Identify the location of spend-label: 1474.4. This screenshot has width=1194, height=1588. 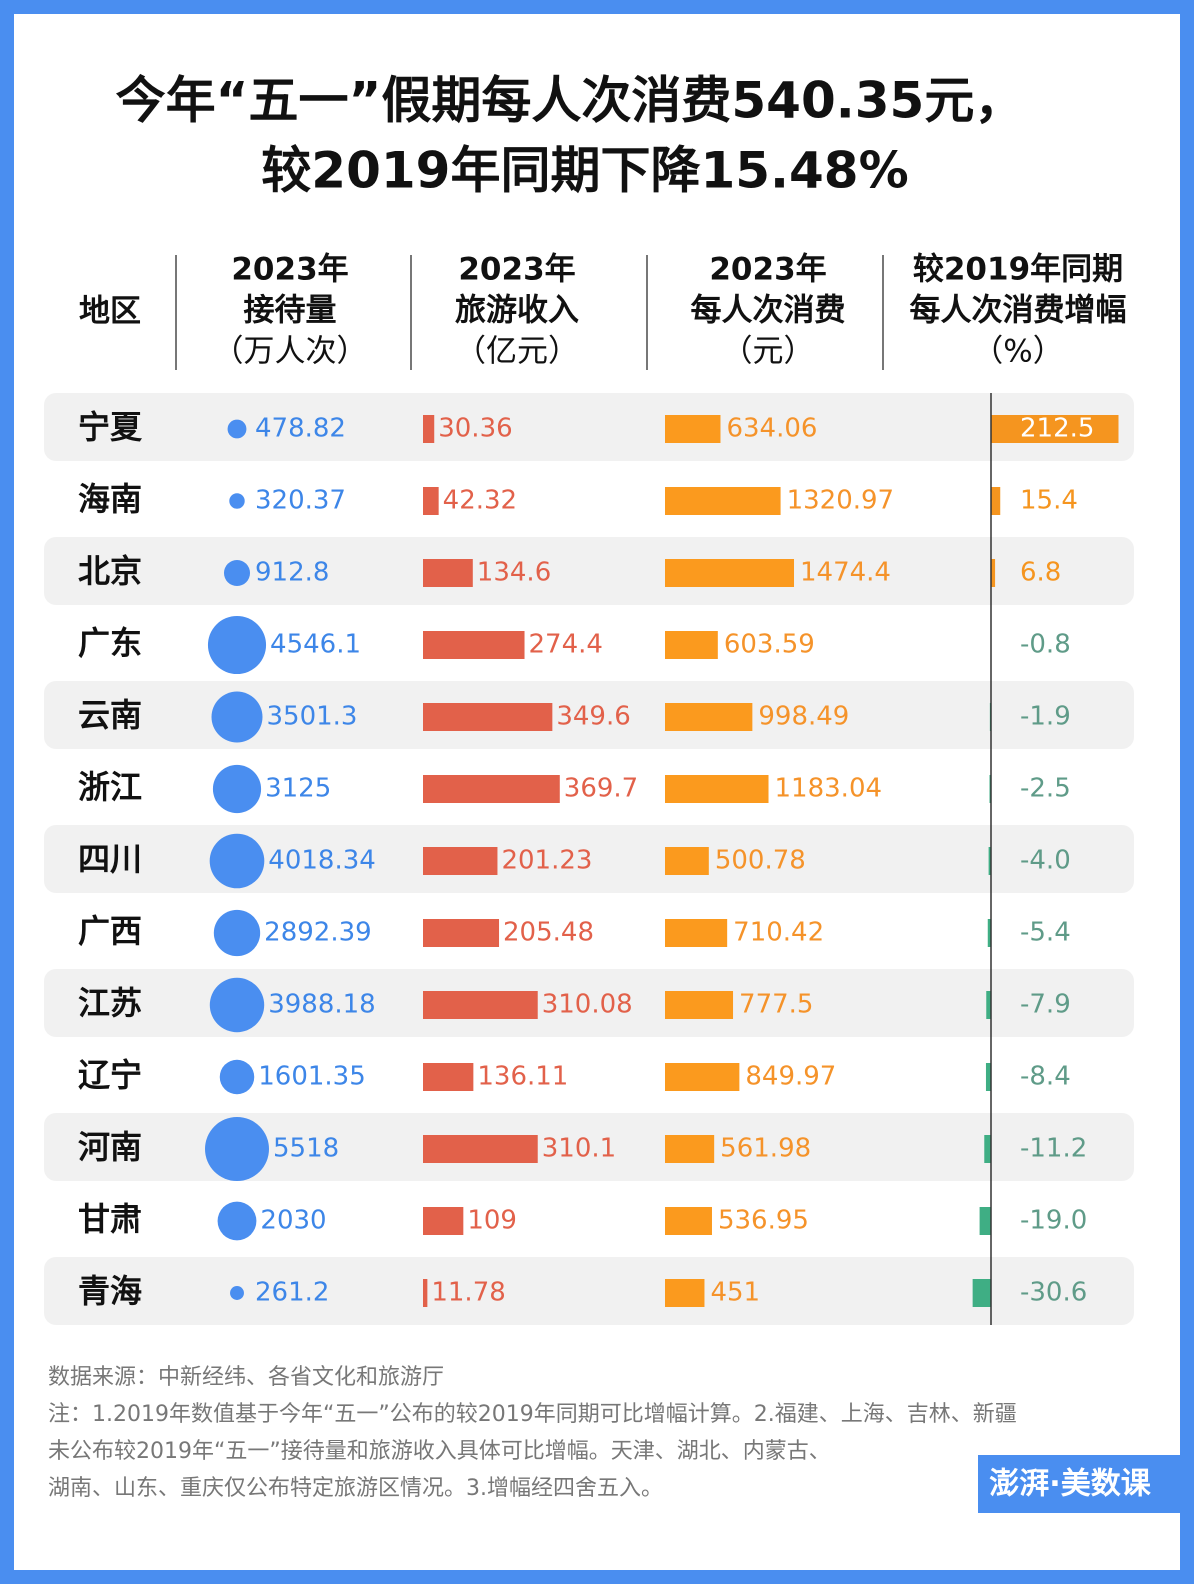
(845, 573).